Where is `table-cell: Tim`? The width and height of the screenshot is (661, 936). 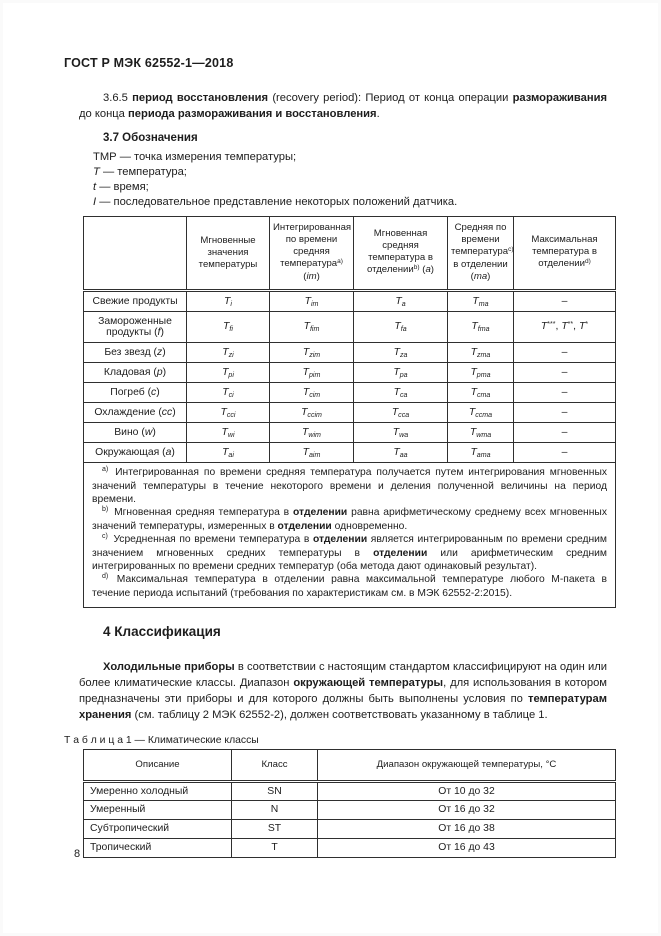
table-cell: Tim is located at coordinates (311, 300).